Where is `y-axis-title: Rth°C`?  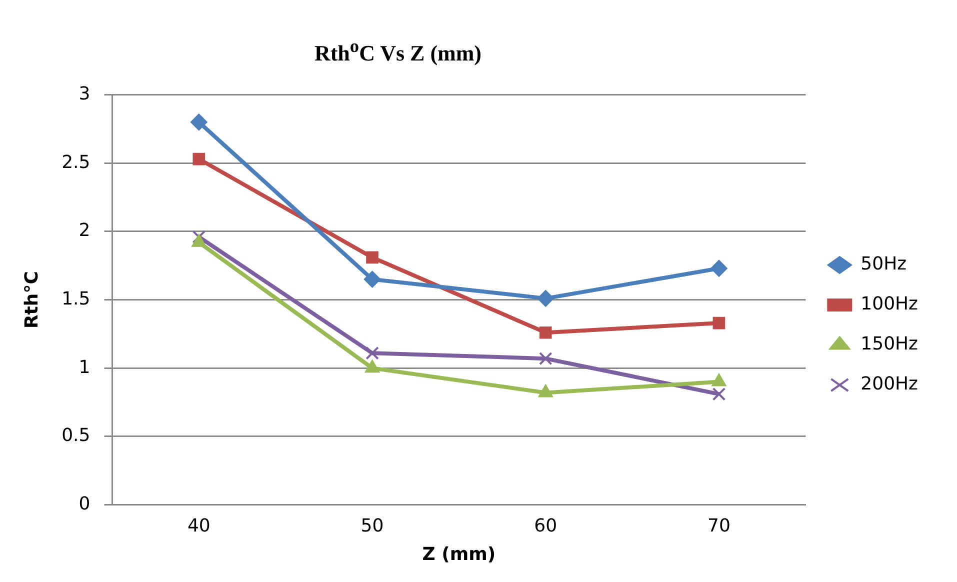
y-axis-title: Rth°C is located at coordinates (31, 300).